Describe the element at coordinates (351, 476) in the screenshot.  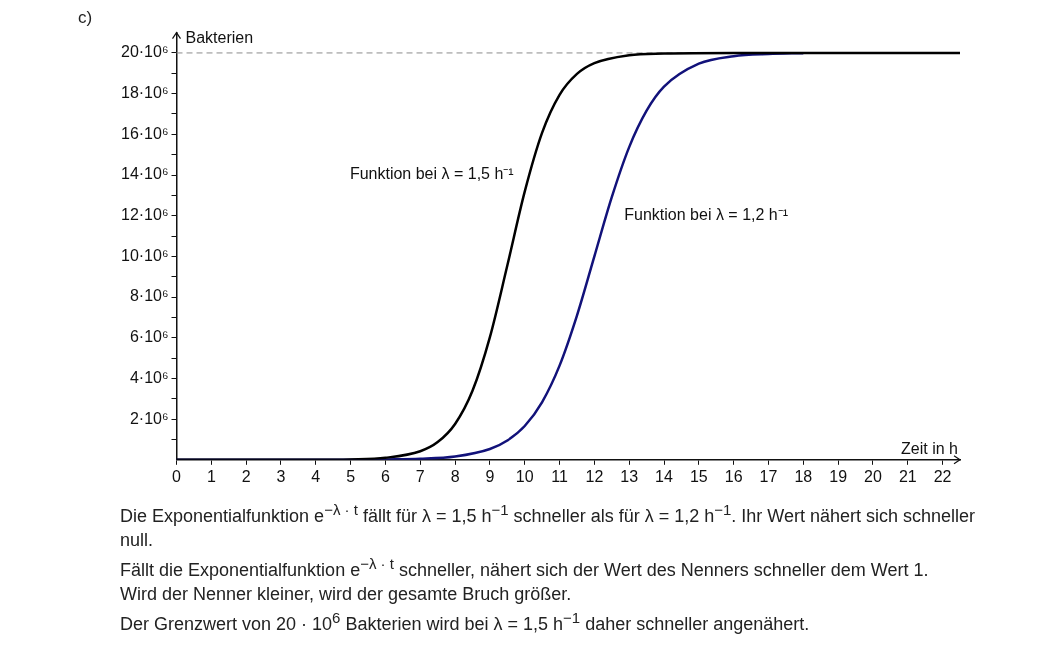
I see `x-tick-label: 5` at that location.